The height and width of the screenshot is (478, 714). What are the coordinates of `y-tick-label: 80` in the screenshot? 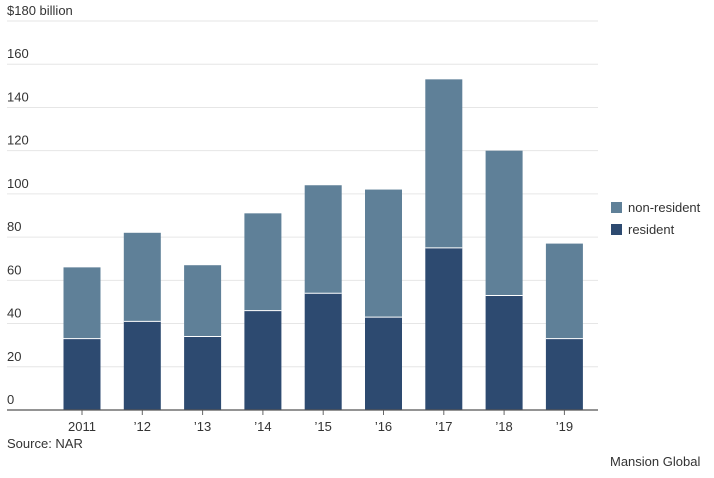 It's located at (14, 226).